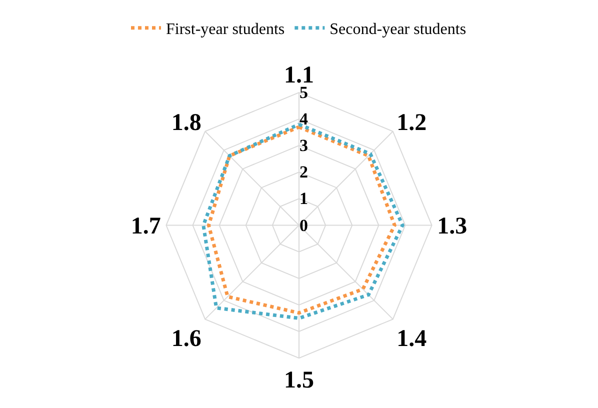 This screenshot has width=598, height=408. What do you see at coordinates (411, 339) in the screenshot?
I see `spoke-label: 1.4` at bounding box center [411, 339].